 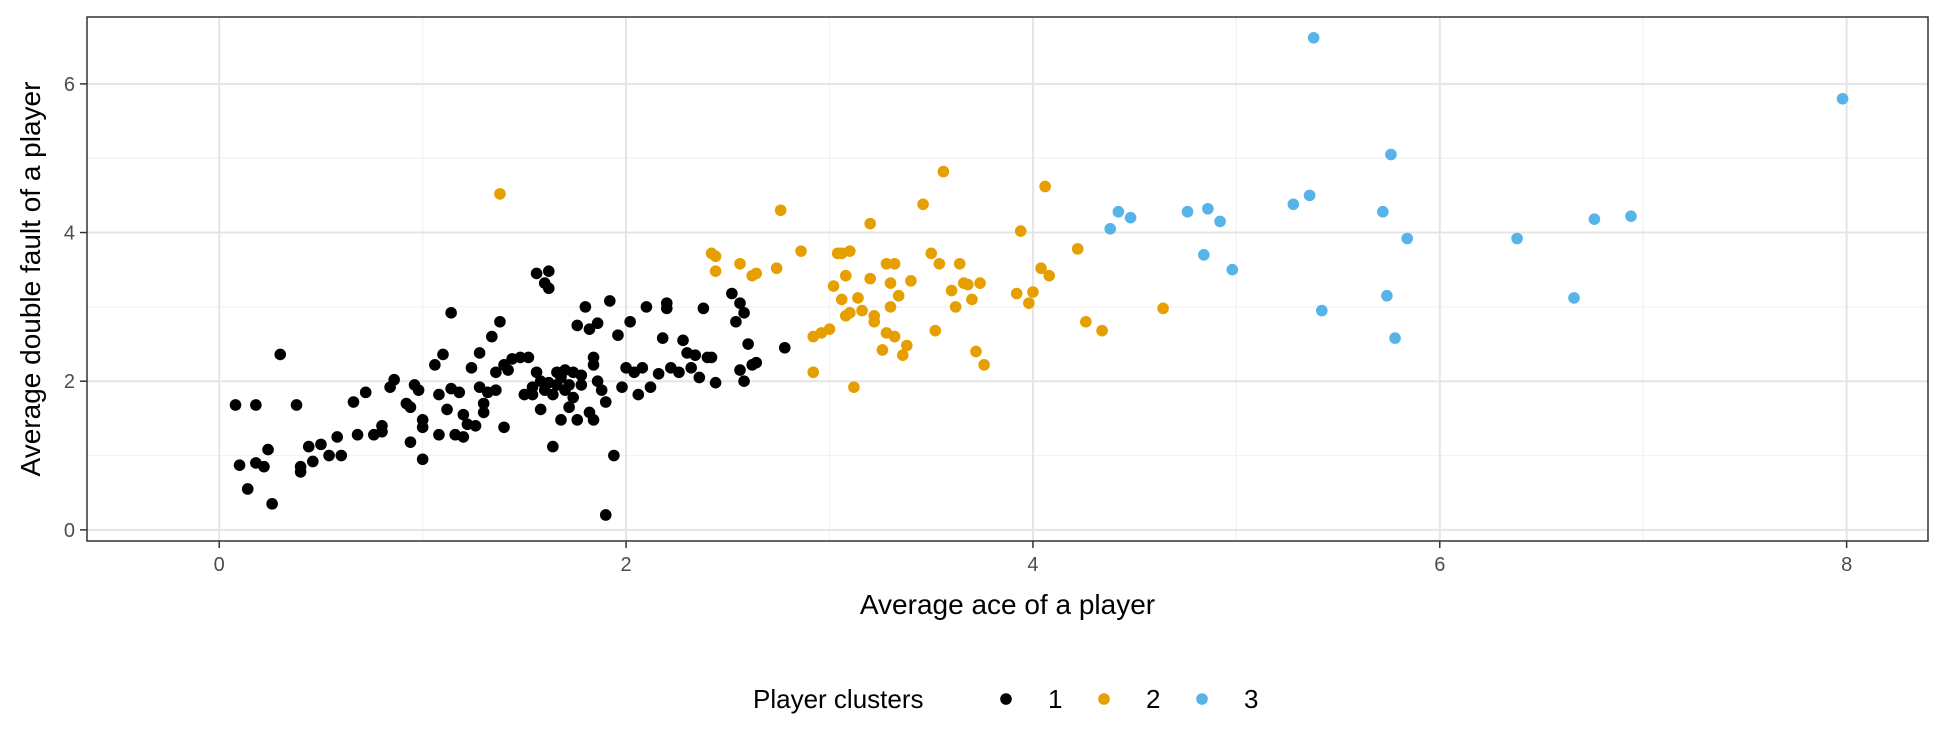 I want to click on legend-title: Player clusters, so click(x=838, y=699).